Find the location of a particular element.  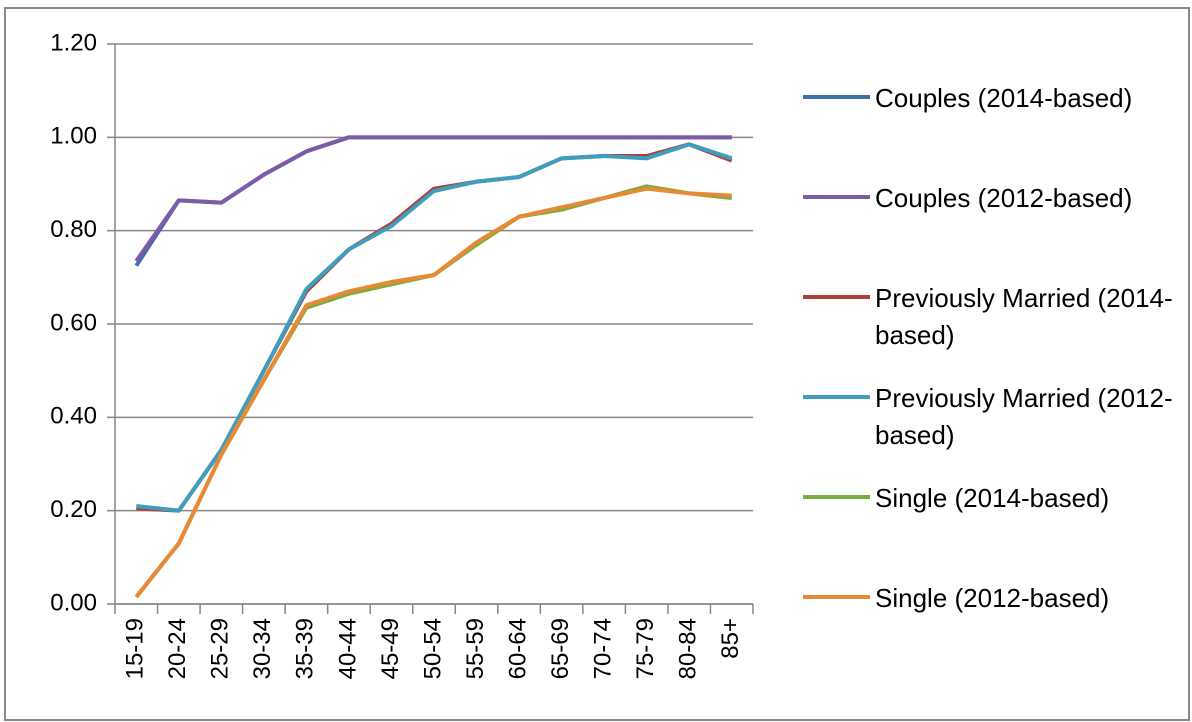

x-tick-label: 30-34 is located at coordinates (262, 648).